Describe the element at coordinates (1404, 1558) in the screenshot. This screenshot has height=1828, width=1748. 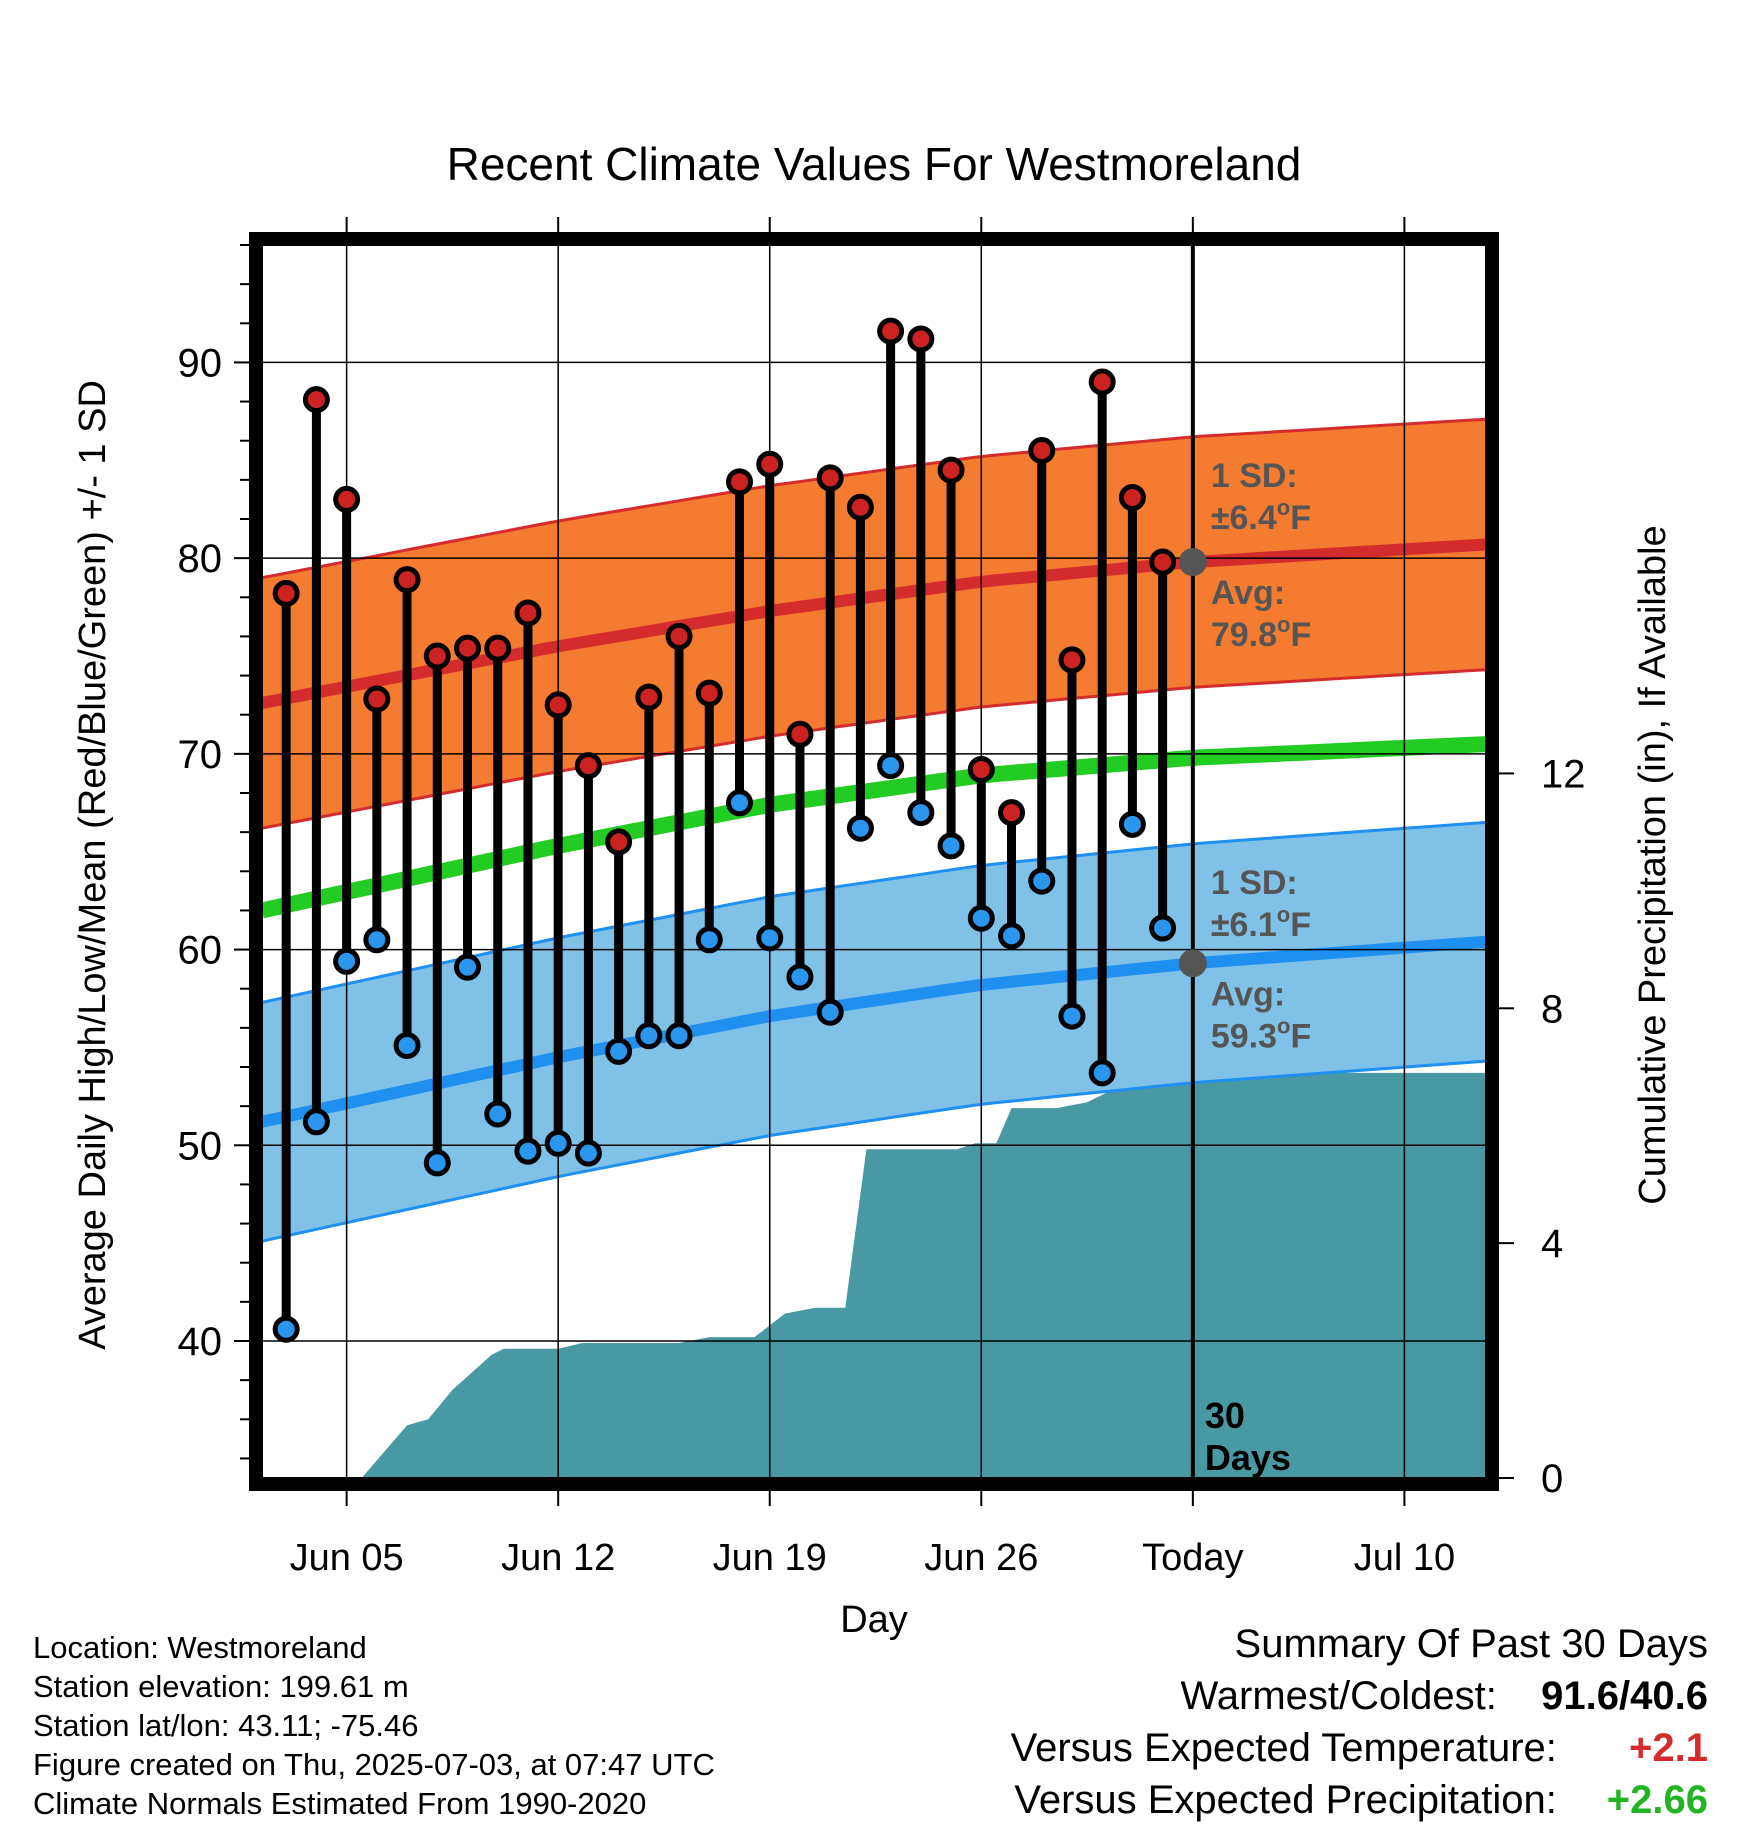
I see `x-tick-label: Jul 10` at that location.